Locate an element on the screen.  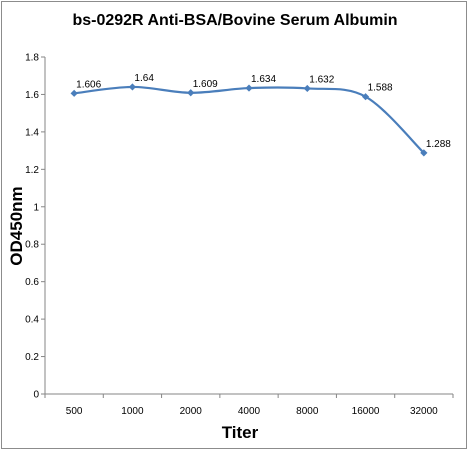
x-tick-label: 8000 is located at coordinates (307, 411).